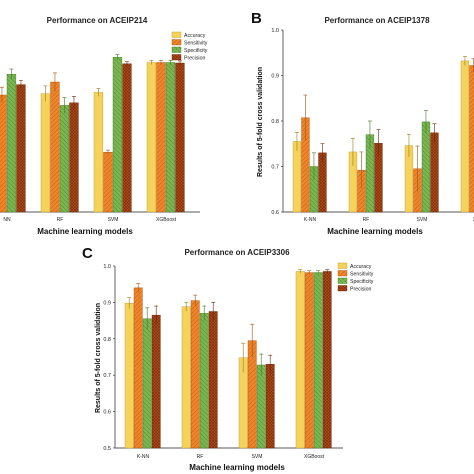 The image size is (474, 474). I want to click on panel-c-ylabel: Results of 5-fold cross validation, so click(98, 358).